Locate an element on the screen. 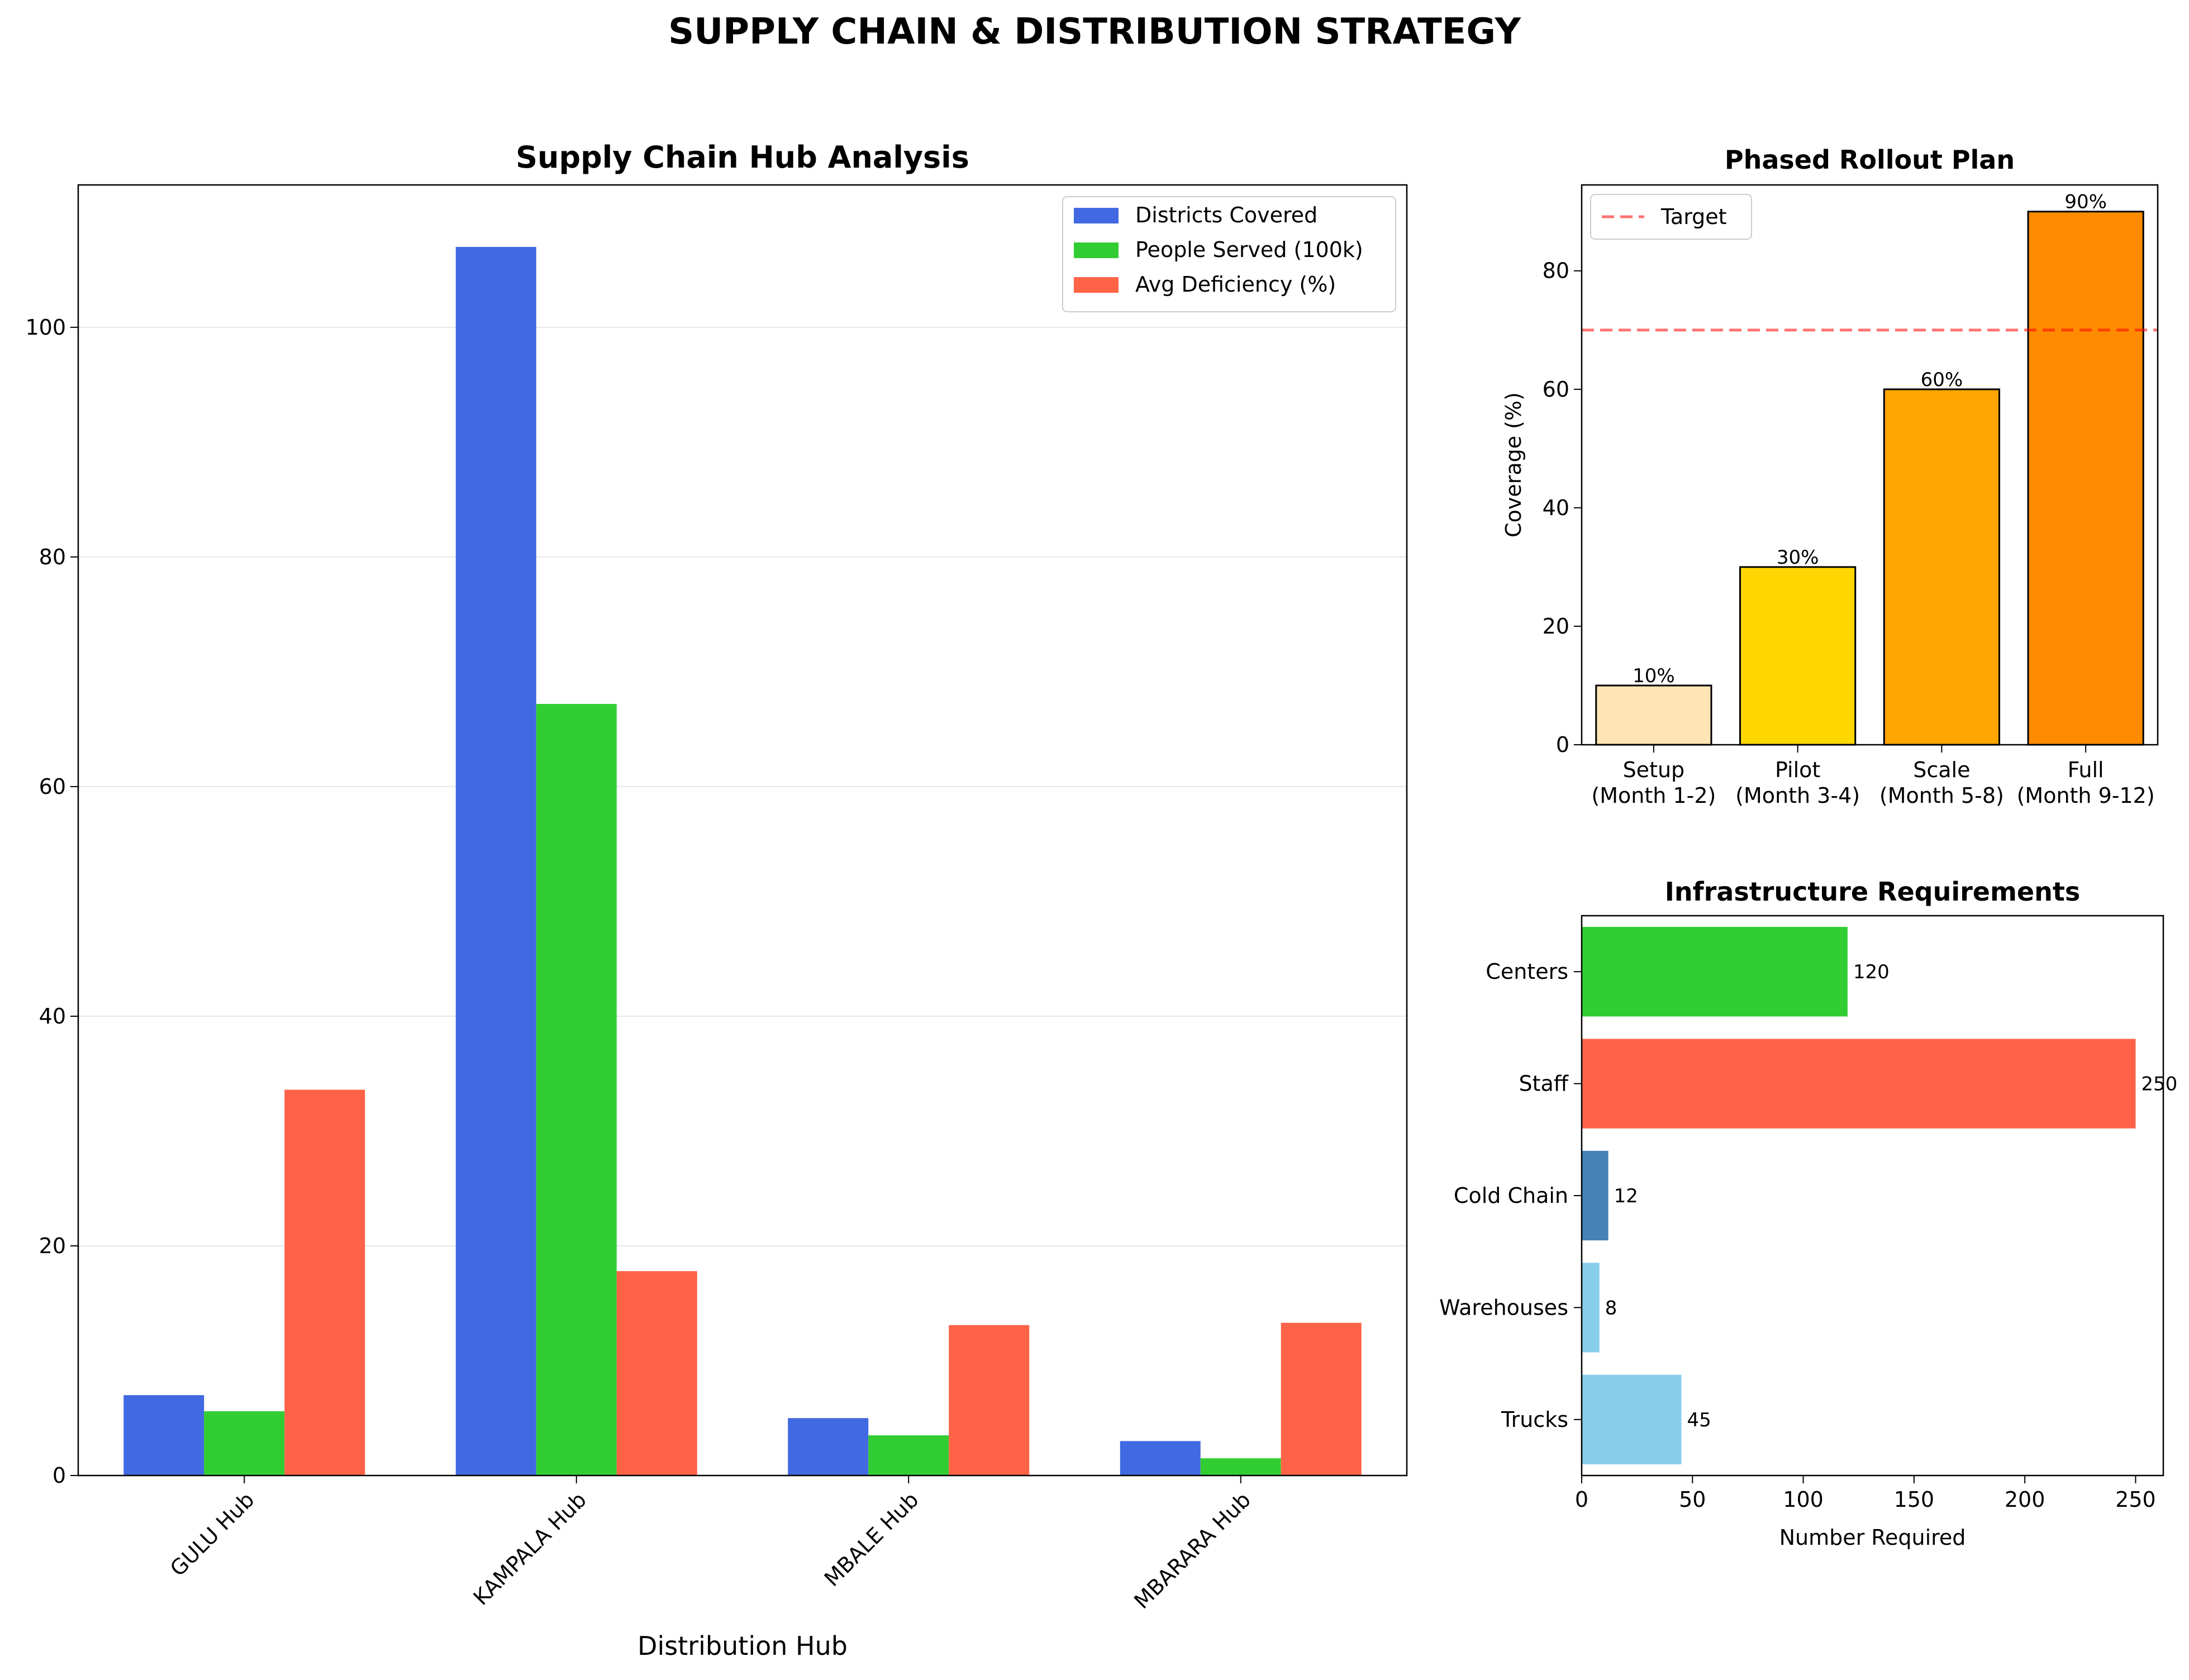 This screenshot has height=1680, width=2189. bar-value-label: 12 is located at coordinates (1626, 1196).